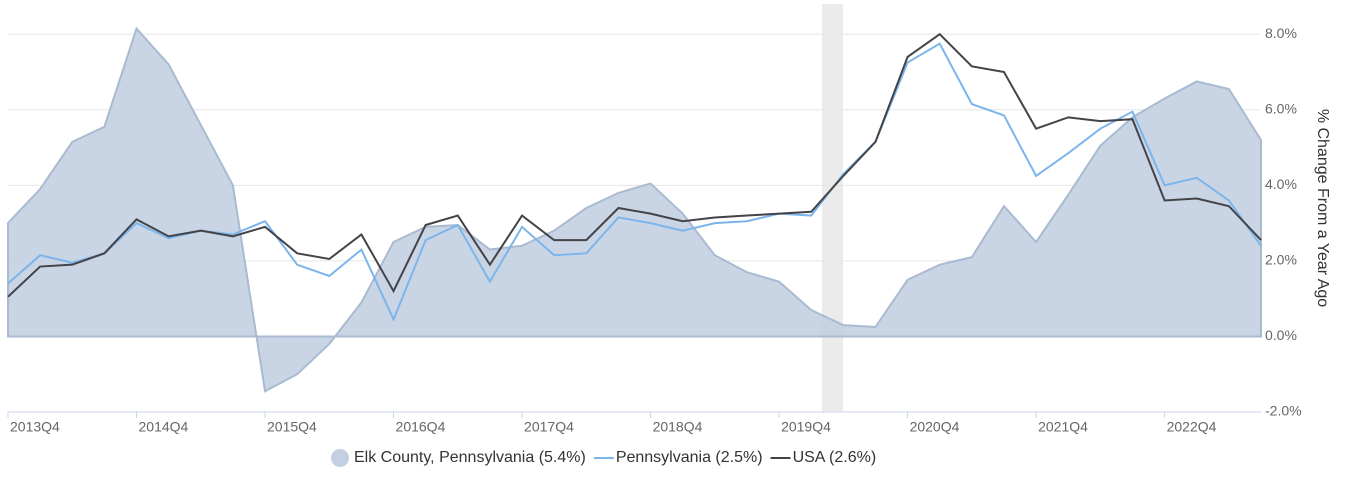 The height and width of the screenshot is (478, 1349). What do you see at coordinates (806, 427) in the screenshot?
I see `x-tick-label: 2019Q4` at bounding box center [806, 427].